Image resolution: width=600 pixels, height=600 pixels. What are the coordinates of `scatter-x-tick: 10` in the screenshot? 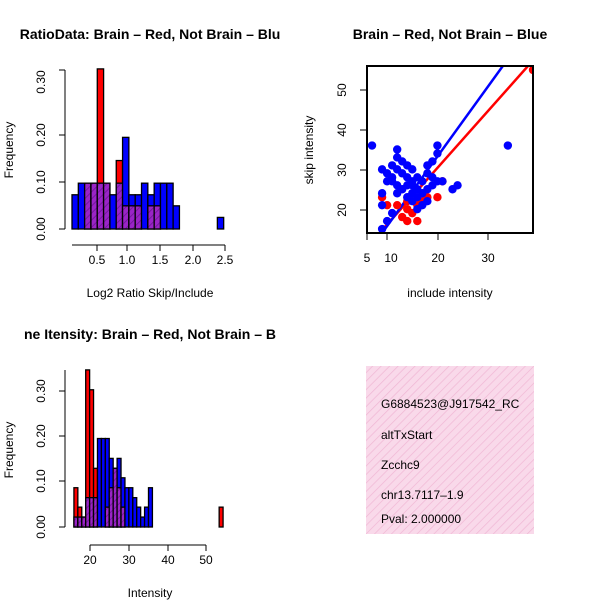 It's located at (391, 258).